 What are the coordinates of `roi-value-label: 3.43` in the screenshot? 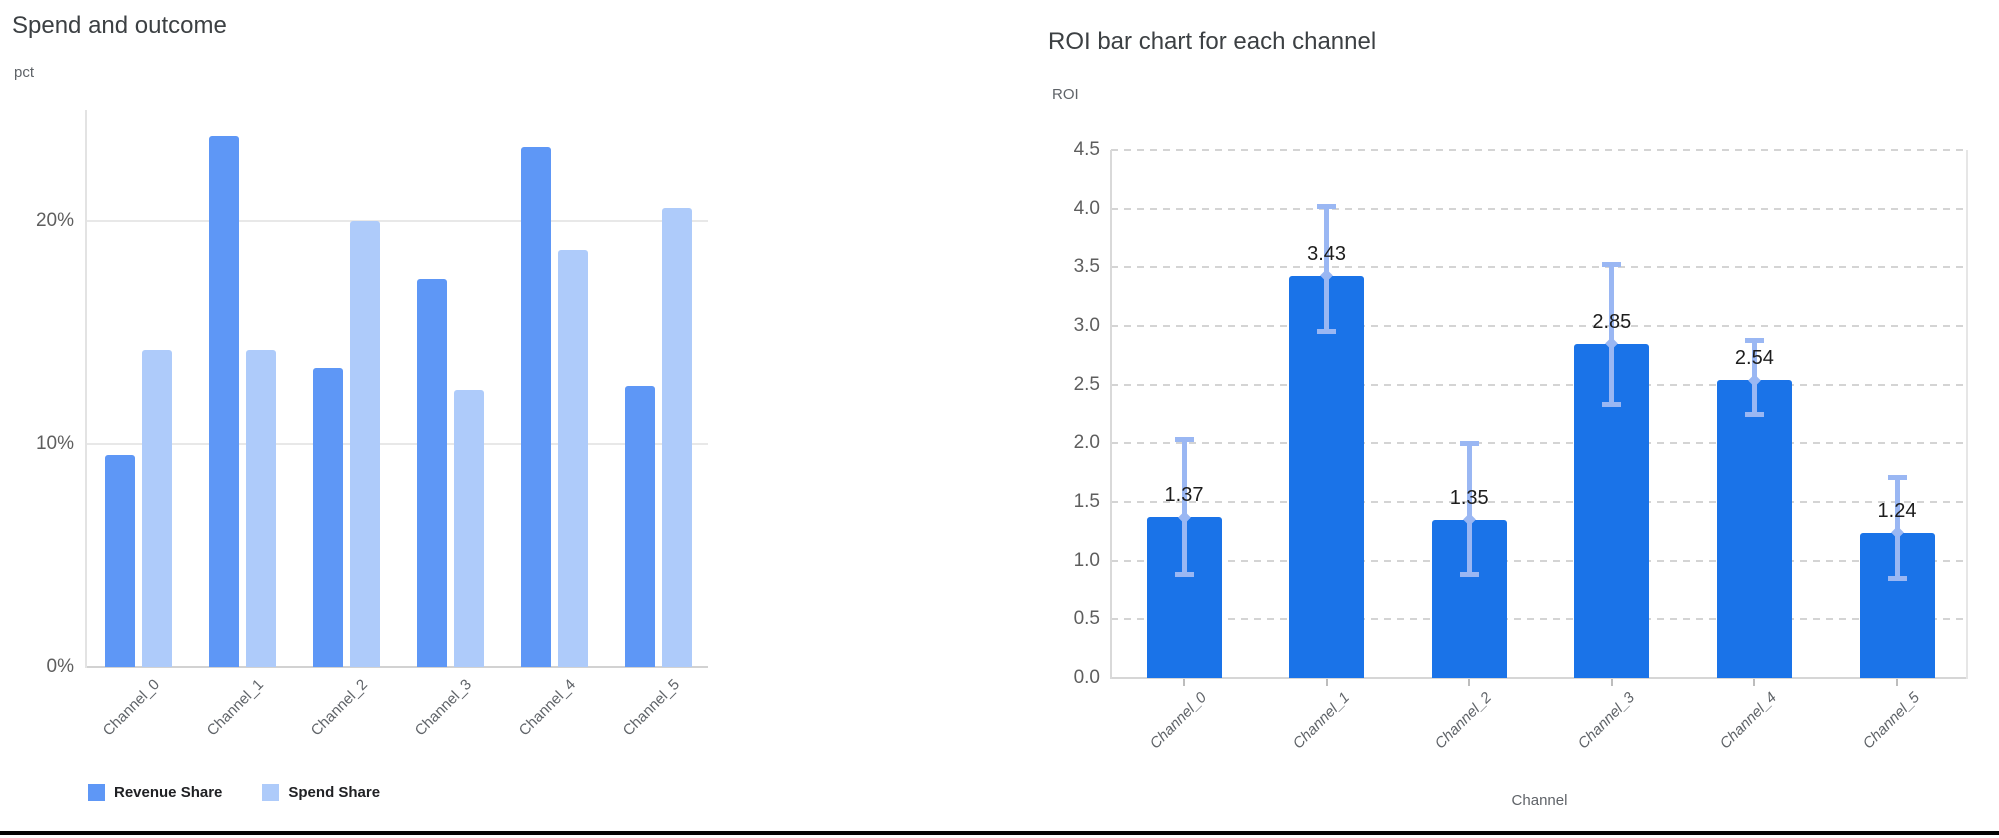 It's located at (1327, 253).